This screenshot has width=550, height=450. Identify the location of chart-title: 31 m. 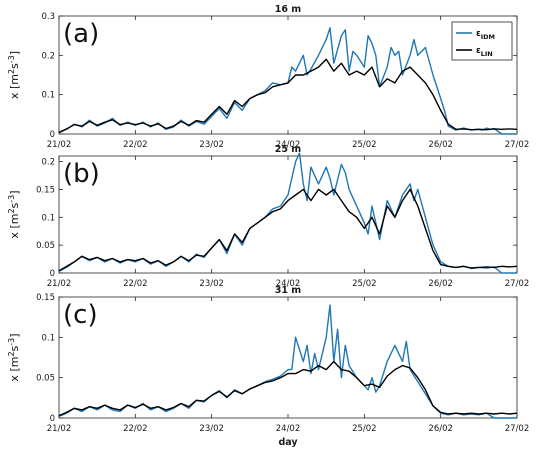
(288, 290).